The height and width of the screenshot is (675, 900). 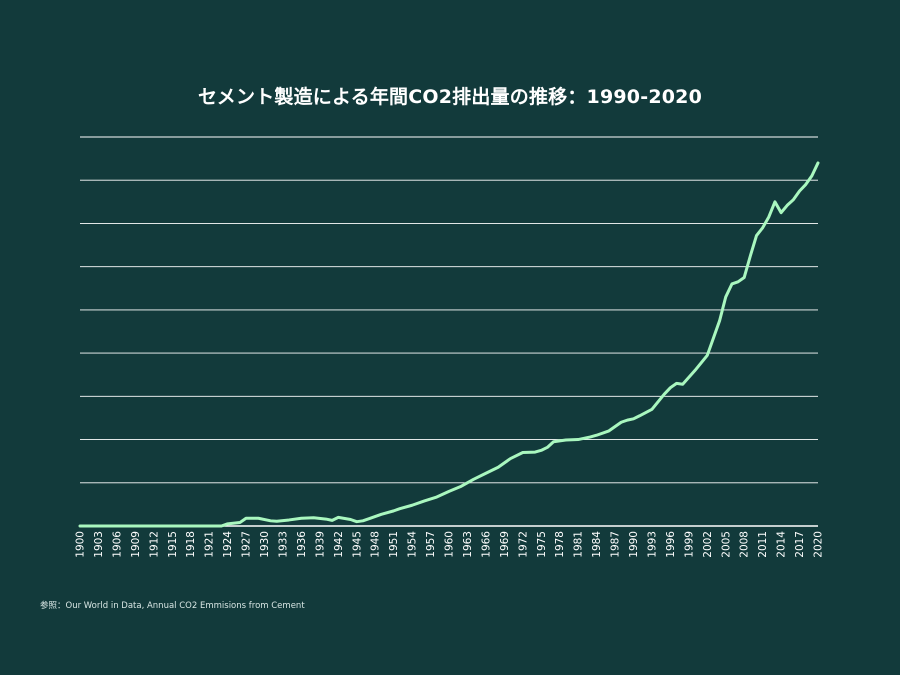 What do you see at coordinates (320, 544) in the screenshot?
I see `x-tick-label: 1939` at bounding box center [320, 544].